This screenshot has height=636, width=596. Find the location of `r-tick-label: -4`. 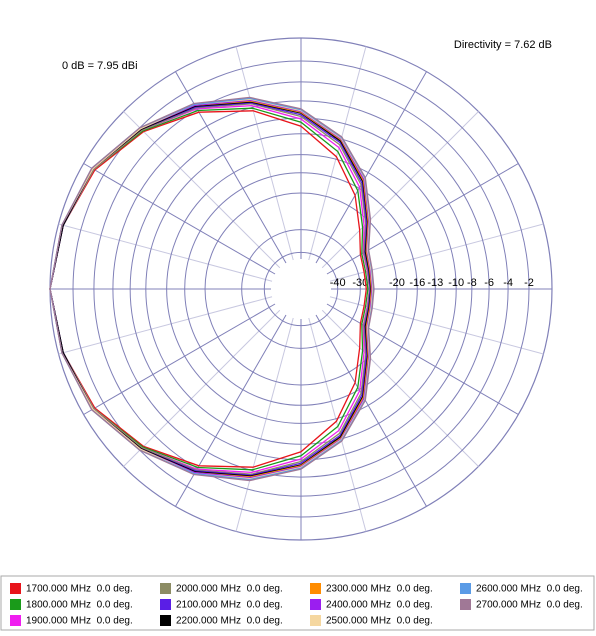

r-tick-label: -4 is located at coordinates (508, 283).